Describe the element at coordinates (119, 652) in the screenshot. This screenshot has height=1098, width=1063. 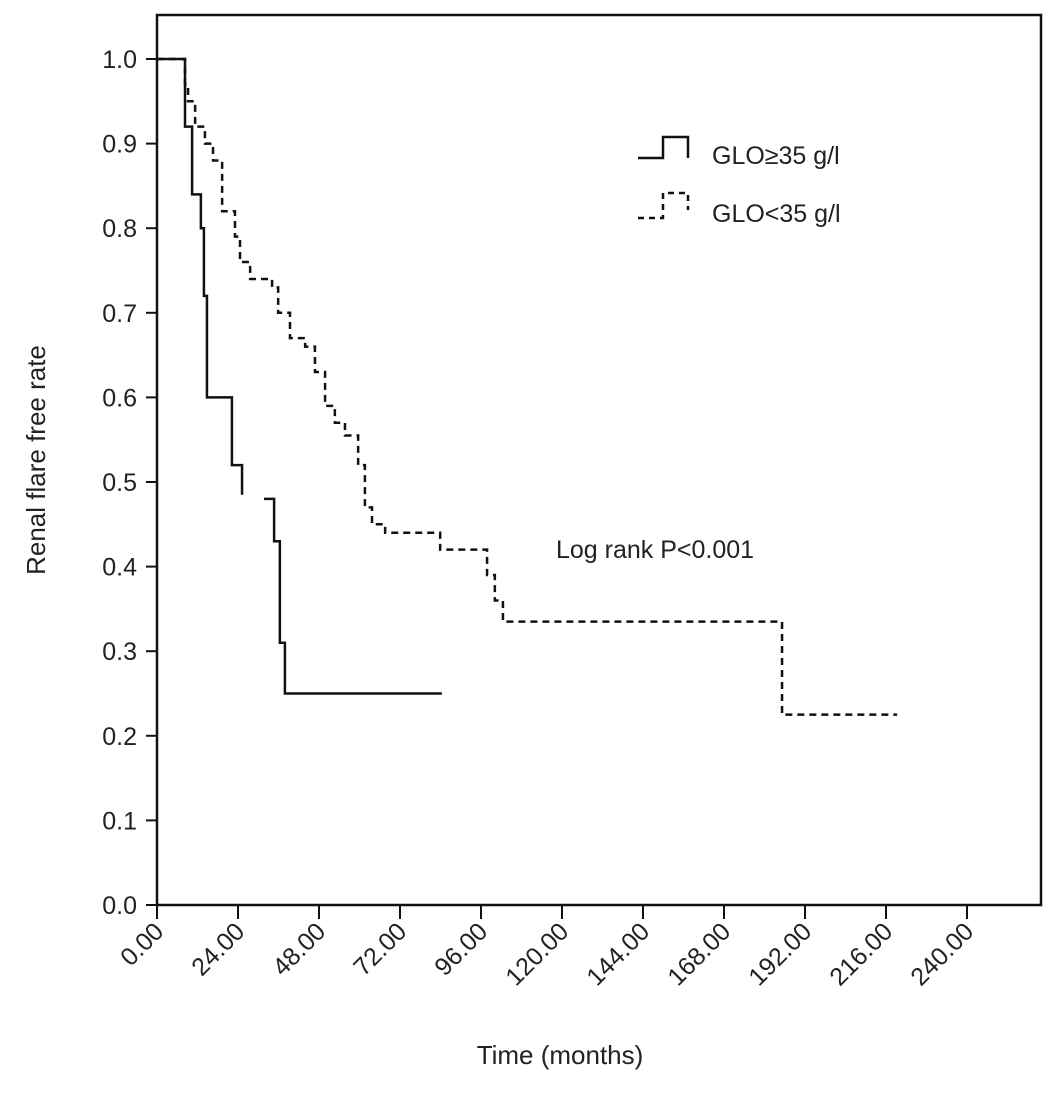
I see `y-tick-label: 0.3` at that location.